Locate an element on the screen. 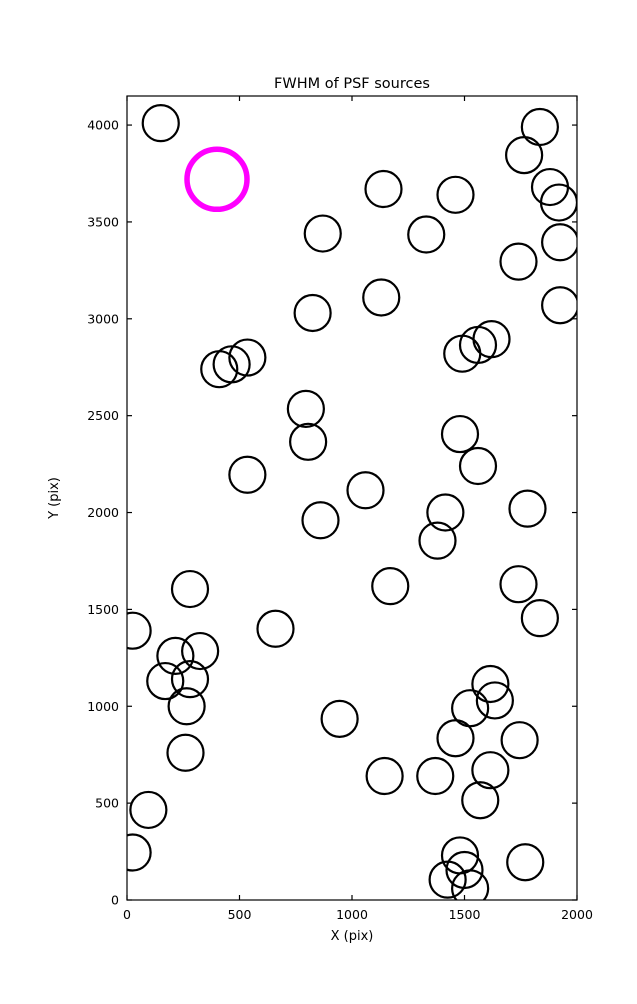 The height and width of the screenshot is (1004, 637). x-axis-label: X (pix) is located at coordinates (352, 936).